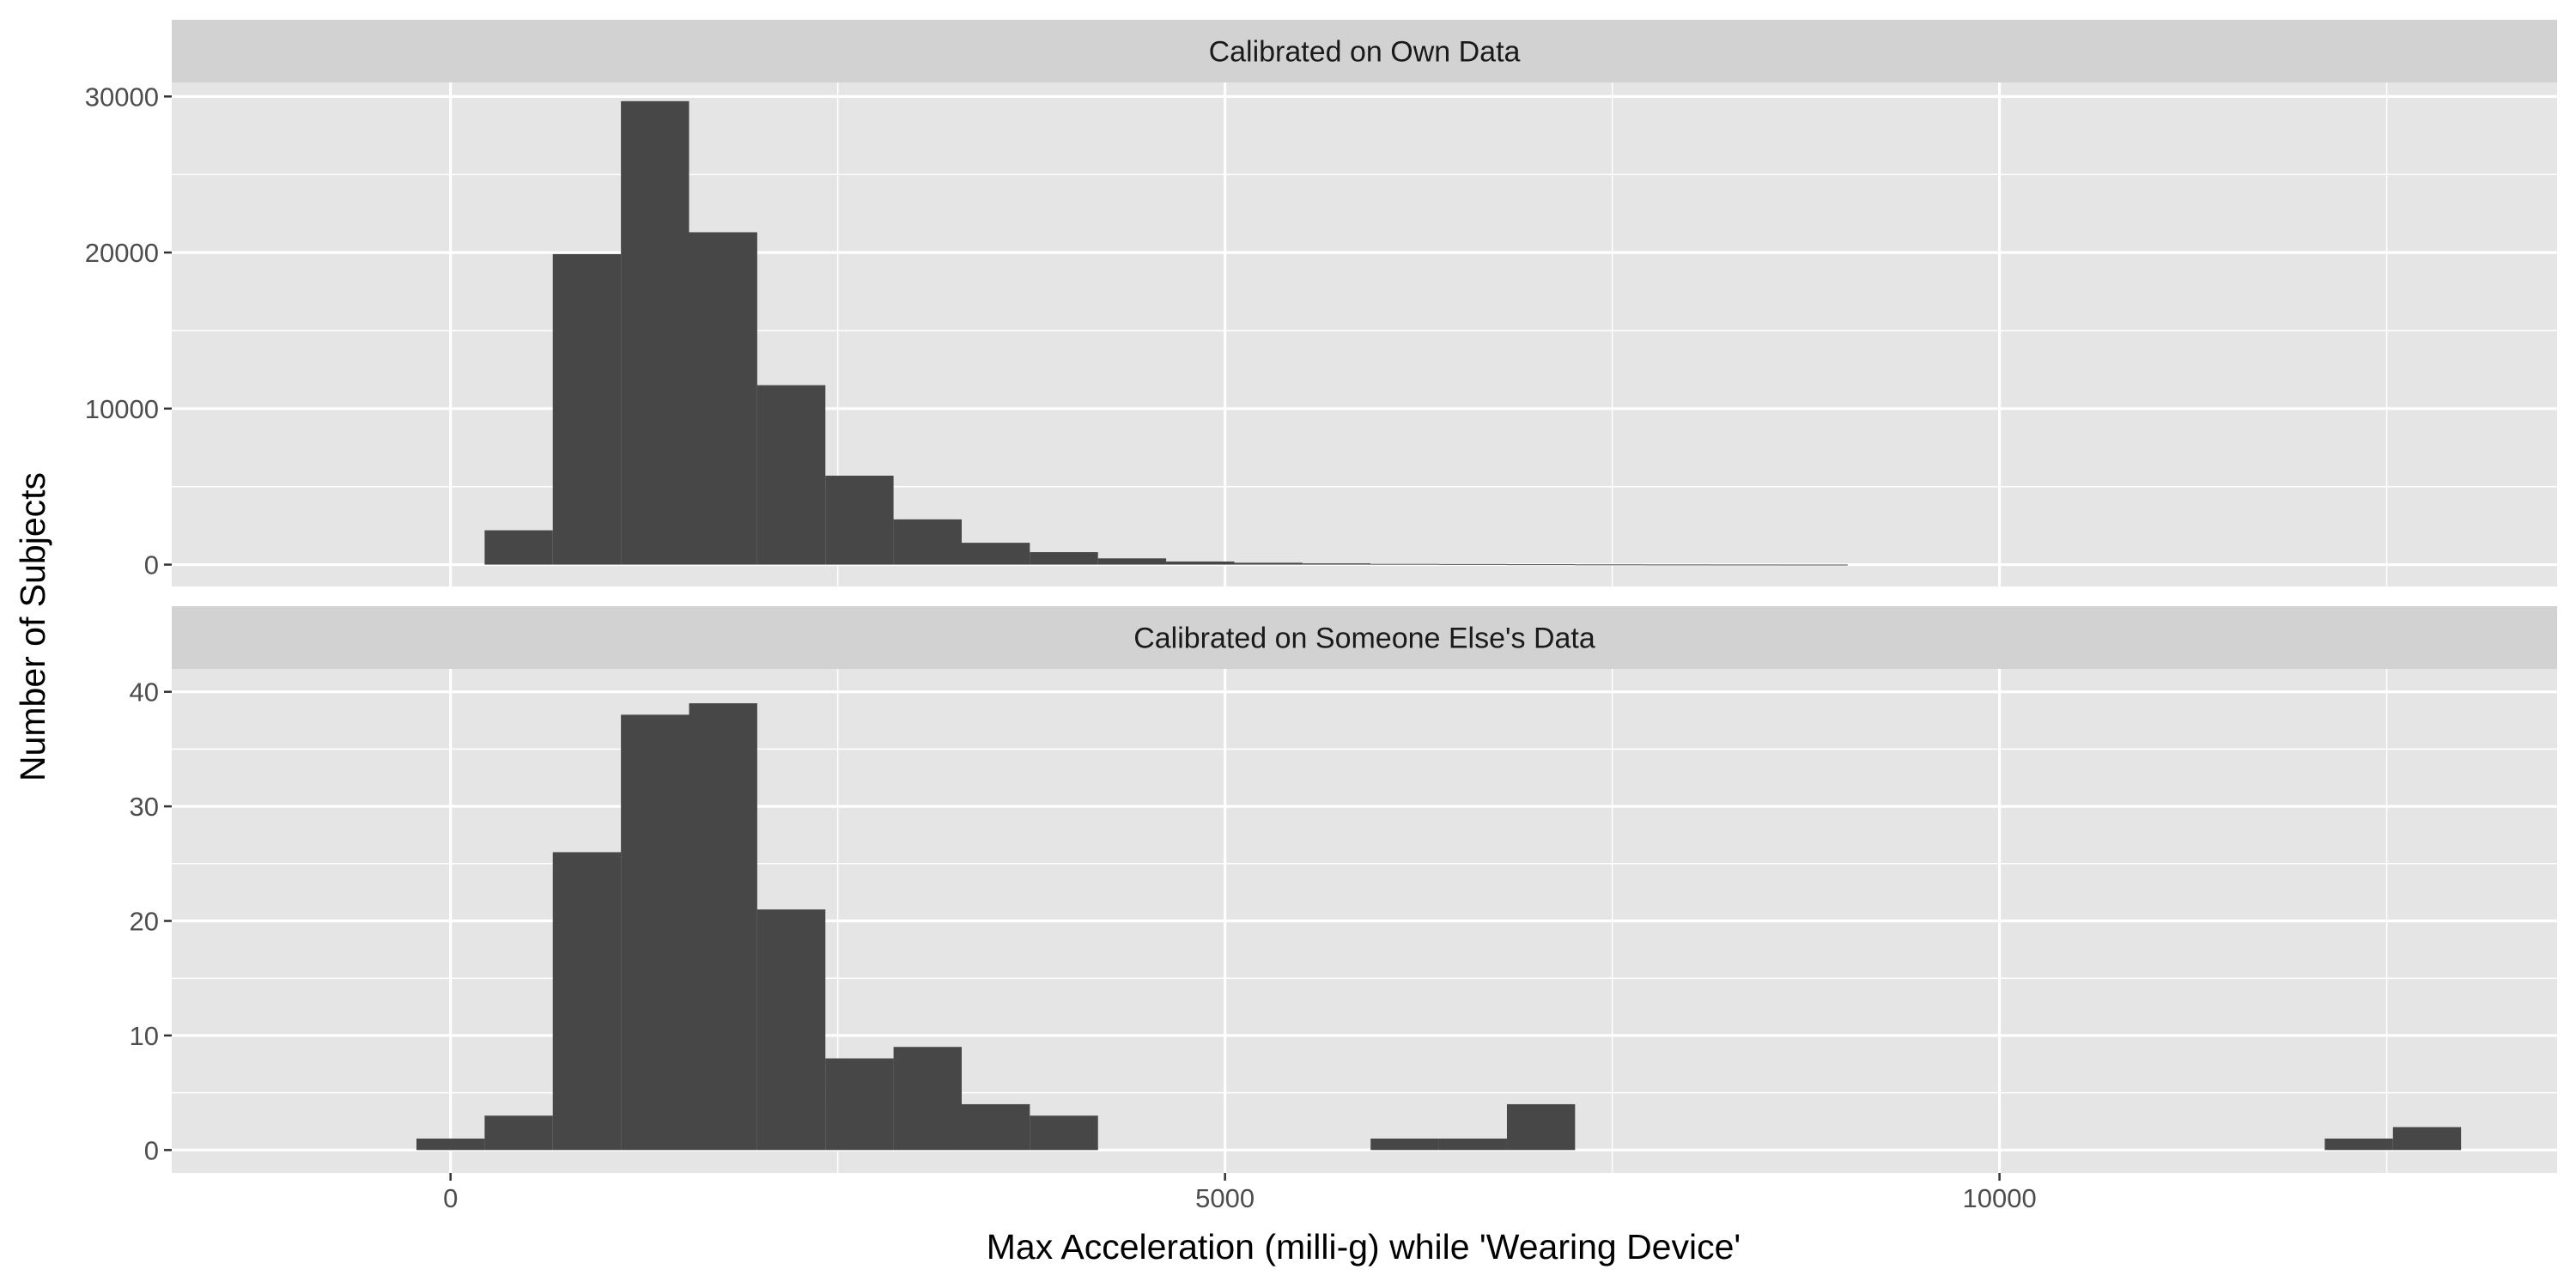 Image resolution: width=2576 pixels, height=1288 pixels. I want to click on y-tick-label: 20000, so click(122, 253).